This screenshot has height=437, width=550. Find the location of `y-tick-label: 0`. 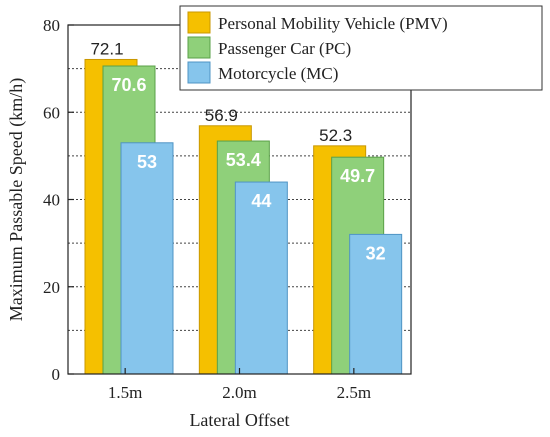

y-tick-label: 0 is located at coordinates (56, 374).